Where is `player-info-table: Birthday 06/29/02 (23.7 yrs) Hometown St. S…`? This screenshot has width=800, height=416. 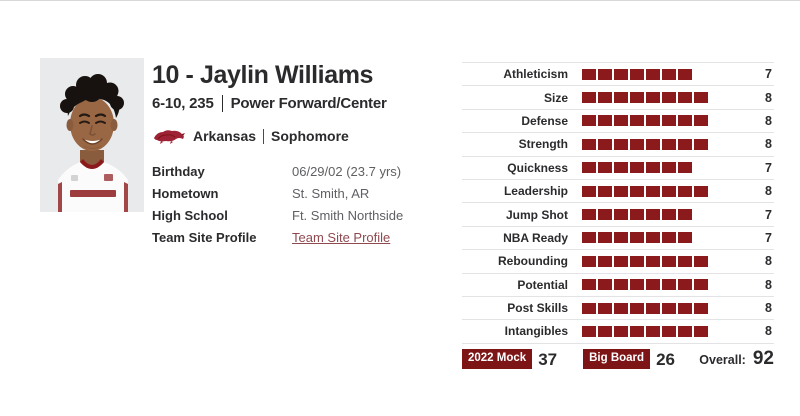 player-info-table: Birthday 06/29/02 (23.7 yrs) Hometown St. S… is located at coordinates (302, 208).